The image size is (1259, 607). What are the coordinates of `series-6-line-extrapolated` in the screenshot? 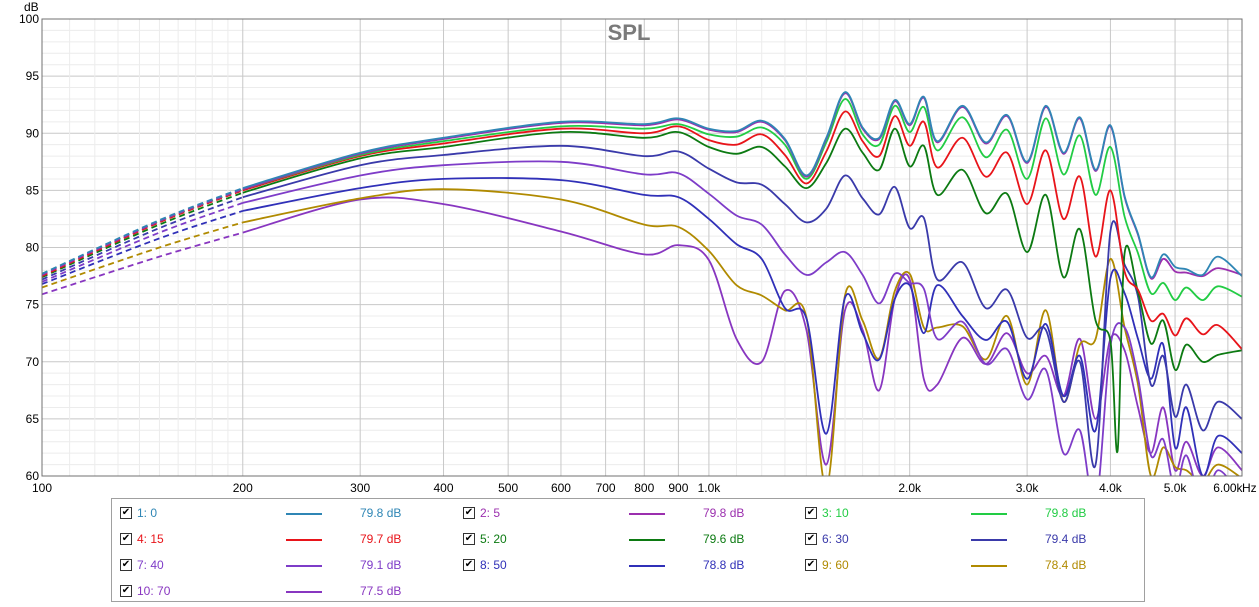 It's located at (143, 238).